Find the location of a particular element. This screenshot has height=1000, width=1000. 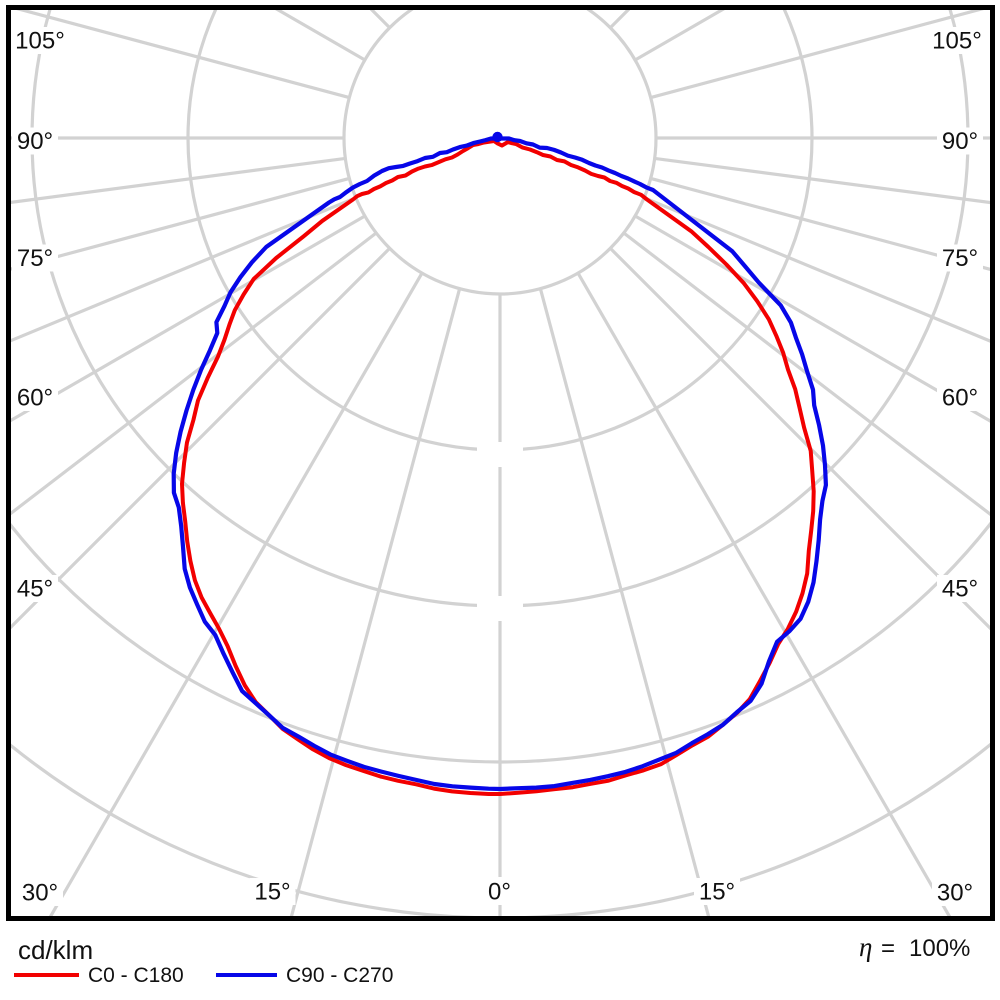

svg-text: 0° is located at coordinates (499, 892).